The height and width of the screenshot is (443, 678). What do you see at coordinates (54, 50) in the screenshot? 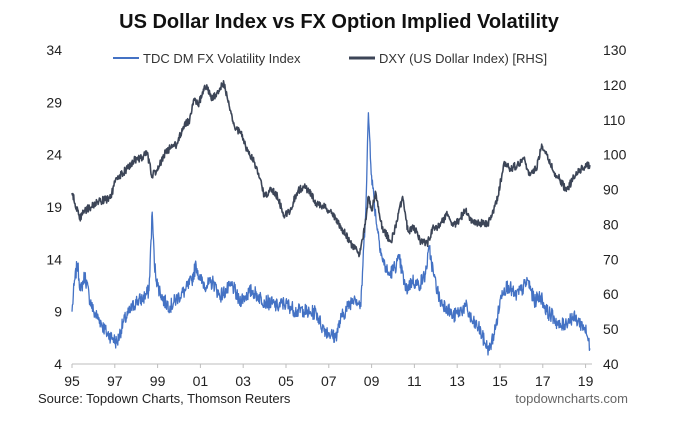
I see `y-left-tick-label: 34` at bounding box center [54, 50].